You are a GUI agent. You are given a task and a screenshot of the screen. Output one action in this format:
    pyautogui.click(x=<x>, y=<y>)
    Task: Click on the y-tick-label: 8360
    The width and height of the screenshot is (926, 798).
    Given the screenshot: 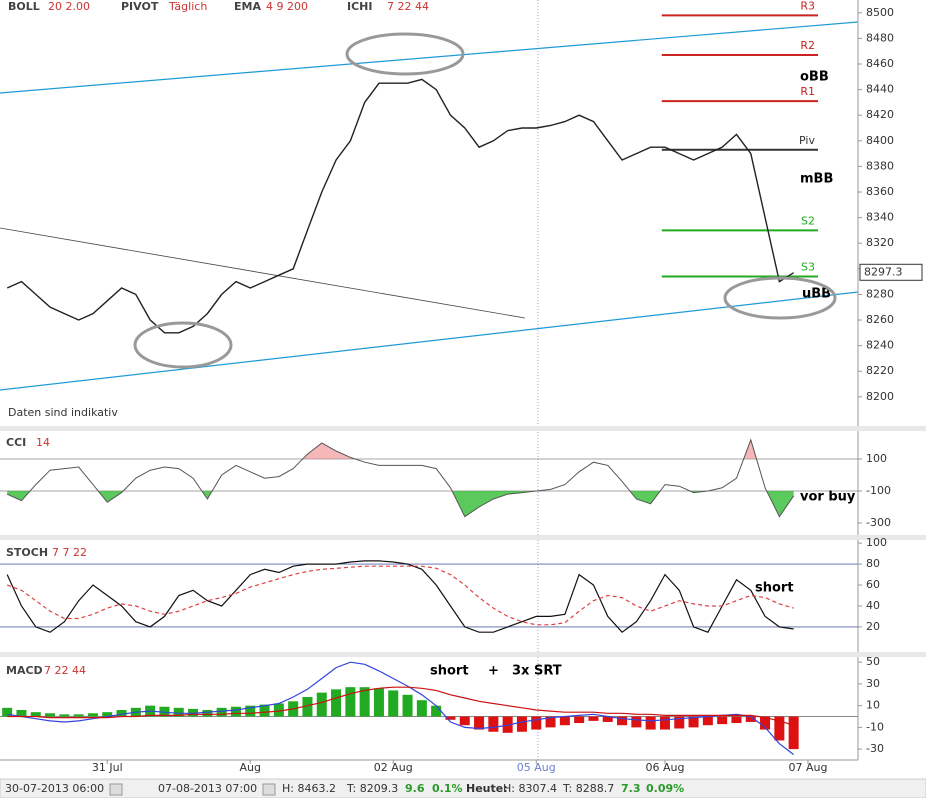 What is the action you would take?
    pyautogui.click(x=880, y=191)
    